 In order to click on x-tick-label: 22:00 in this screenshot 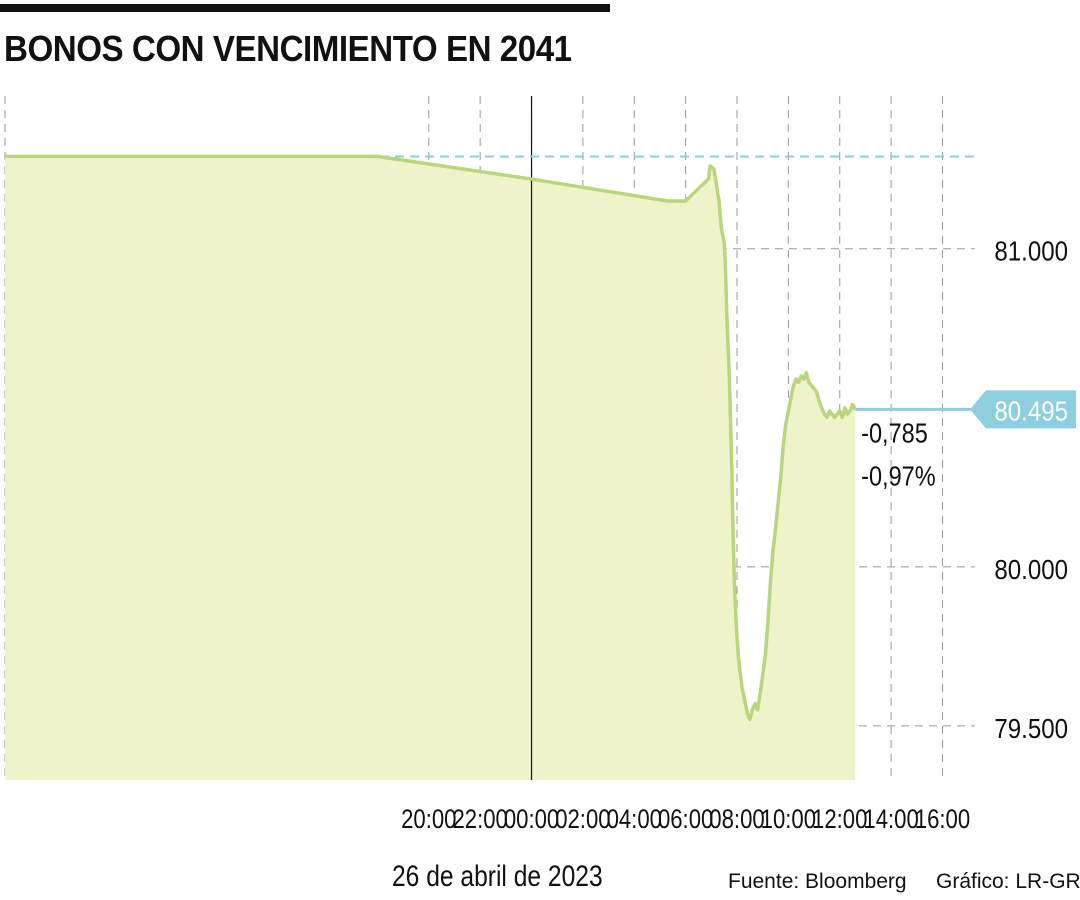, I will do `click(479, 820)`.